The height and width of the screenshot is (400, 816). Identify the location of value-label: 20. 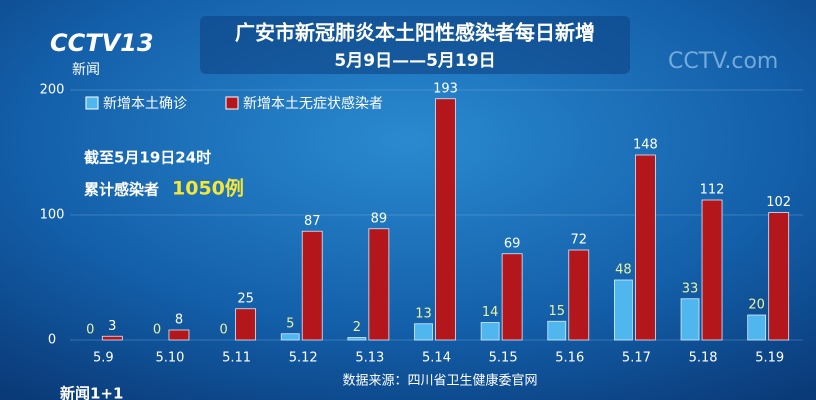
(756, 305).